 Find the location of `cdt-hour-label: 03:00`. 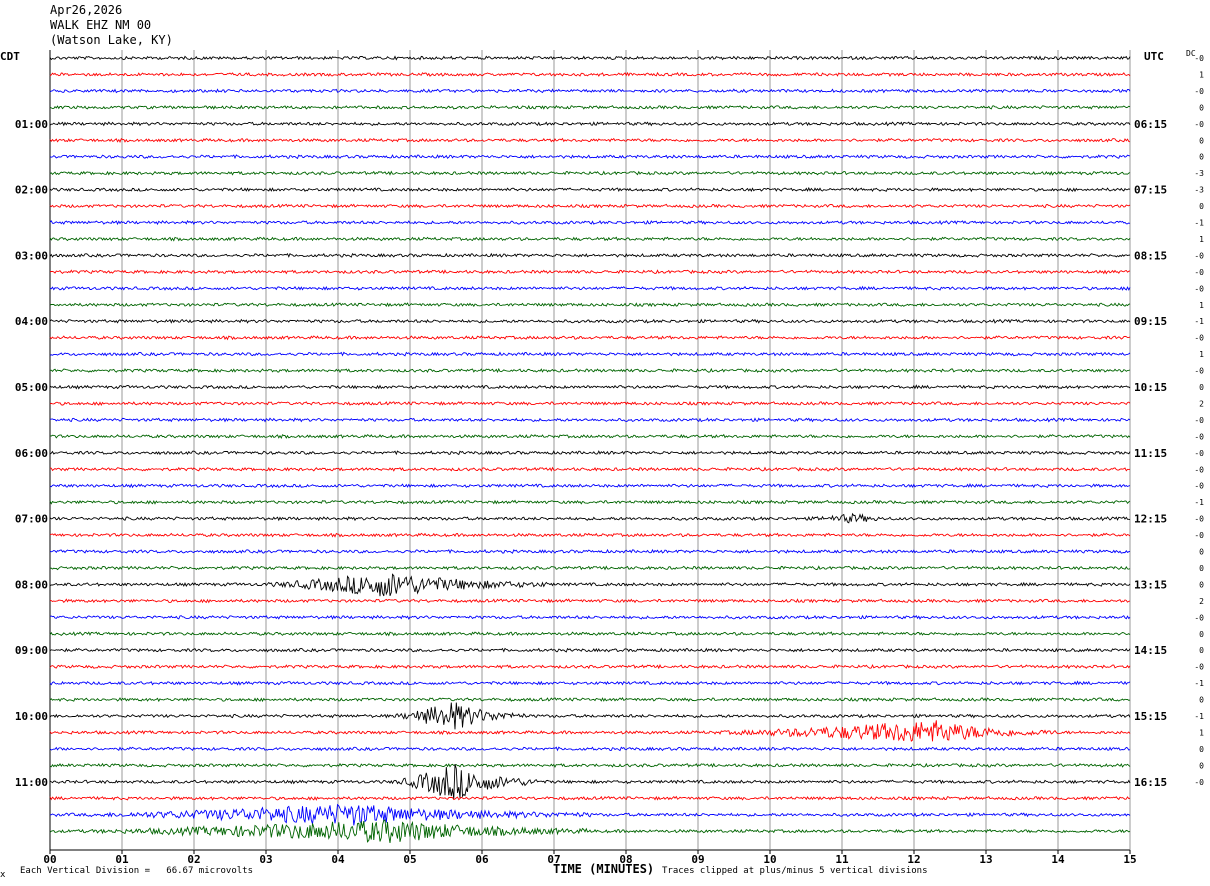

cdt-hour-label: 03:00 is located at coordinates (31, 255).